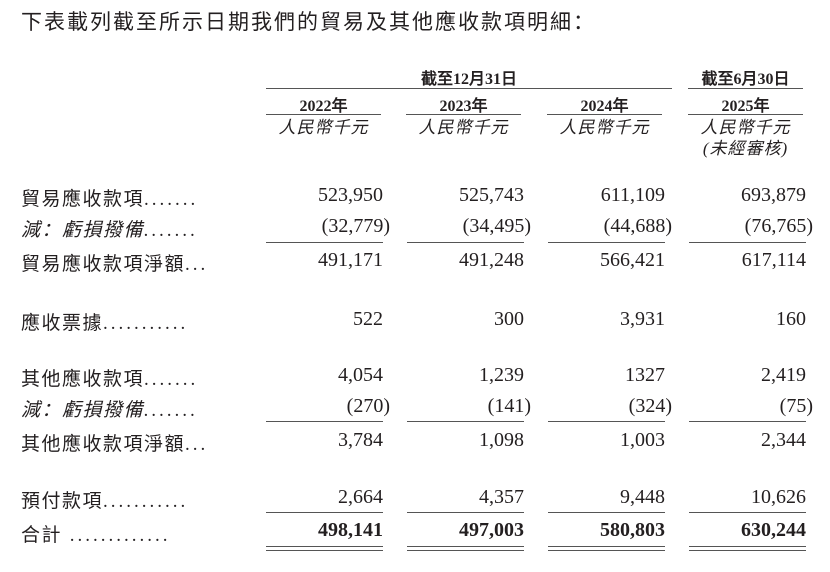  Describe the element at coordinates (83, 199) in the screenshot. I see `label-text: 貿易應收款項` at that location.